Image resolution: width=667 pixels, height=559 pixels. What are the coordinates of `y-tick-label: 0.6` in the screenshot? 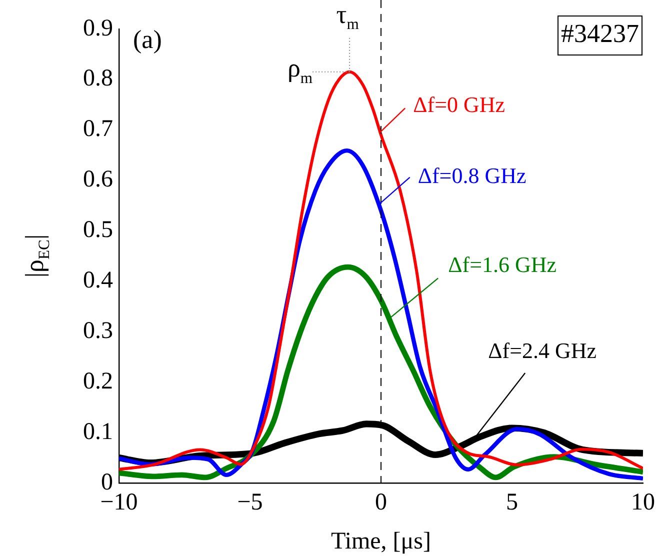 It's located at (98, 179).